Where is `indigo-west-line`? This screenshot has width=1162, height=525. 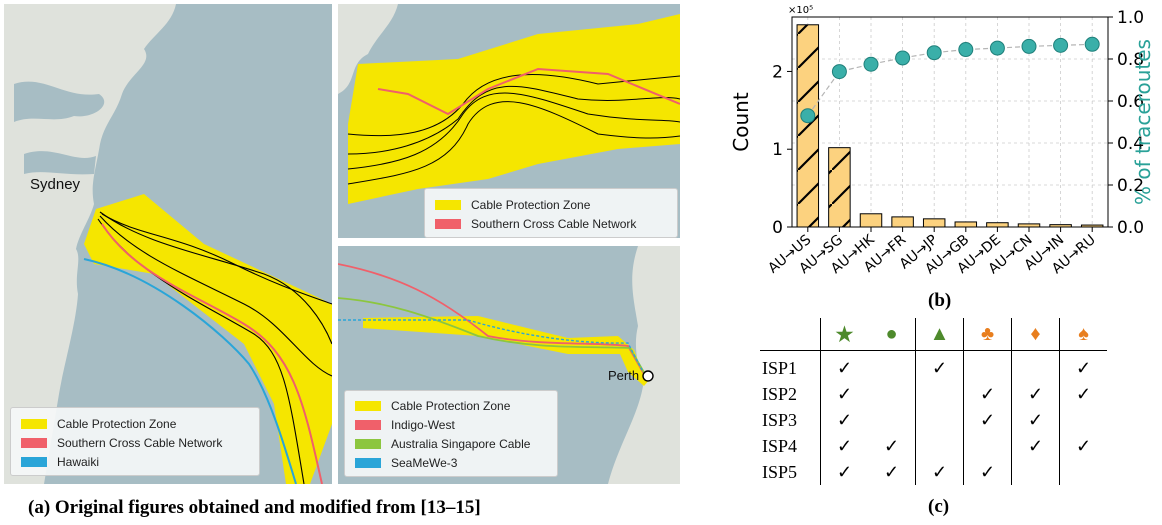
indigo-west-line is located at coordinates (491, 319).